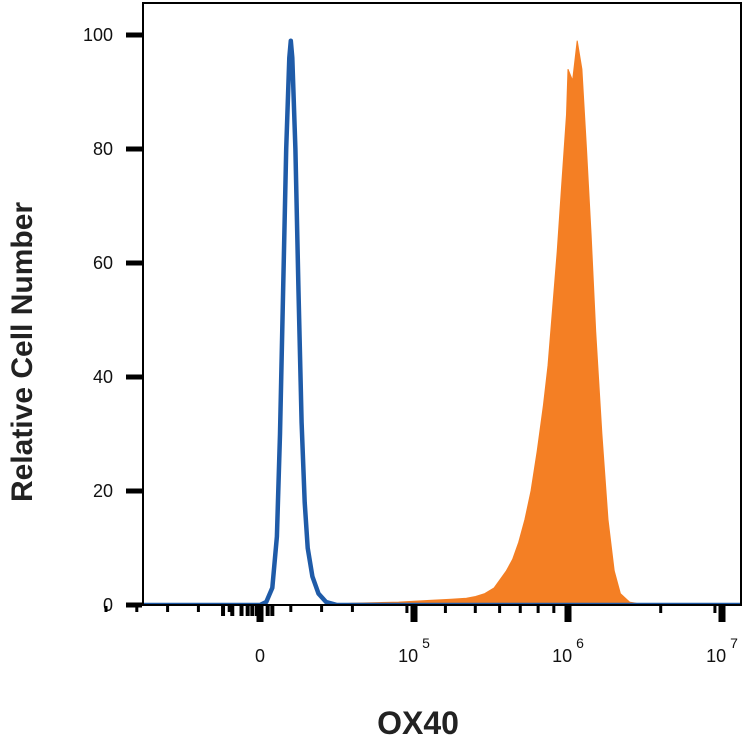 Image resolution: width=742 pixels, height=746 pixels. Describe the element at coordinates (418, 723) in the screenshot. I see `x-axis-title: OX40` at that location.